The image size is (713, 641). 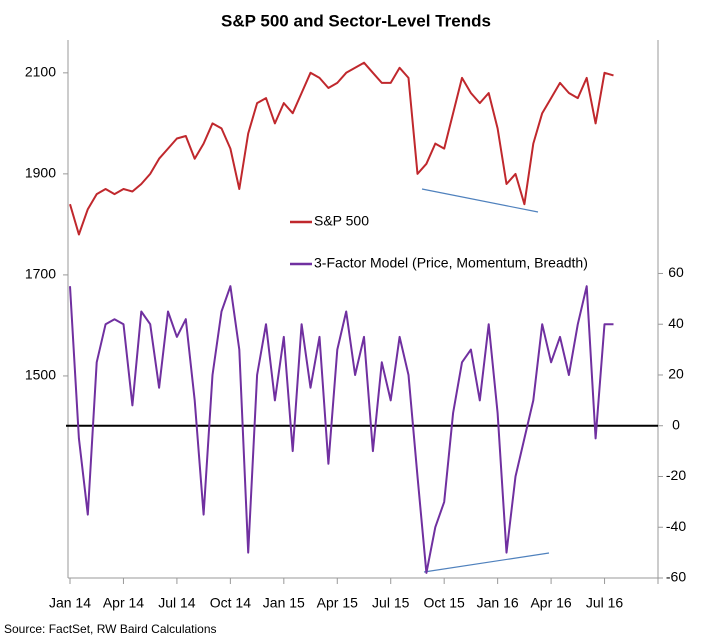 What do you see at coordinates (356, 20) in the screenshot?
I see `chart-title: S&P 500 and Sector-Level Trends` at bounding box center [356, 20].